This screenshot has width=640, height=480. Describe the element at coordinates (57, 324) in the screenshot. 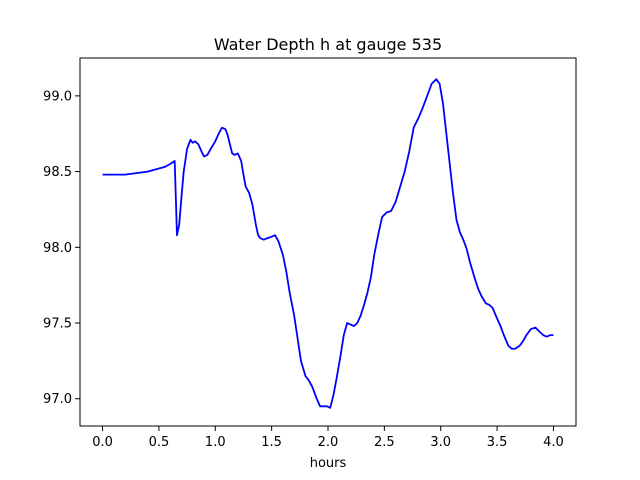

I see `y-tick-label: 97.5` at that location.